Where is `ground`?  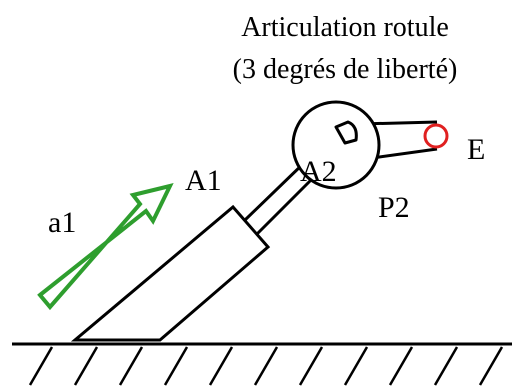 ground is located at coordinates (262, 364).